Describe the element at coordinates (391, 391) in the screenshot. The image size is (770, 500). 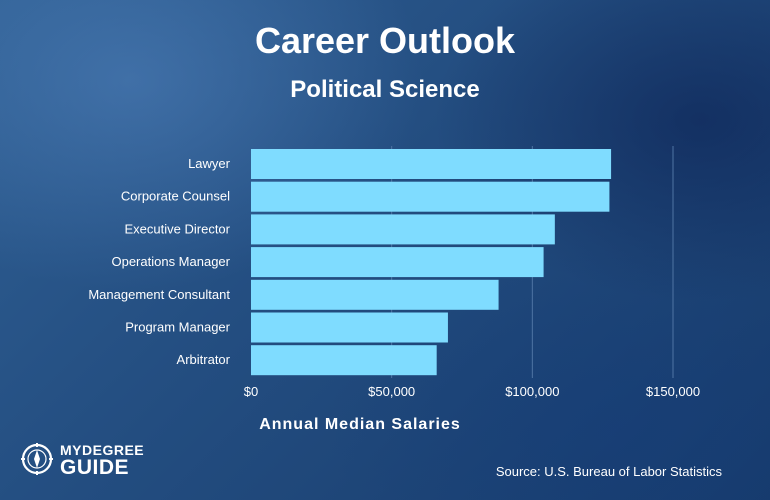
I see `x-tick-label: $50,000` at that location.